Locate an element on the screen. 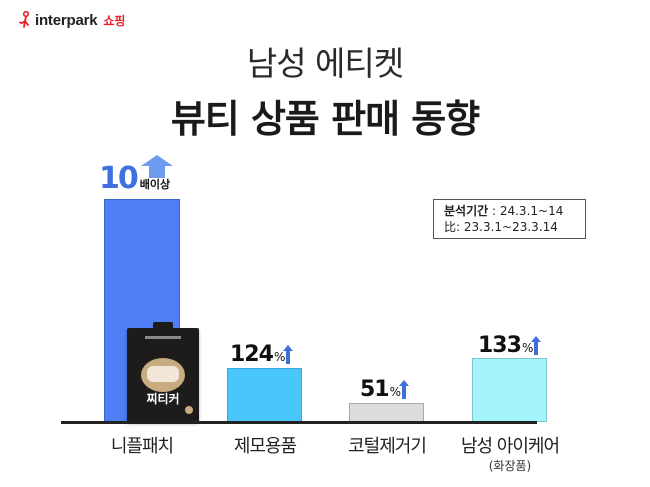 The height and width of the screenshot is (487, 650). title-line1: 남성 에티켓 is located at coordinates (325, 63).